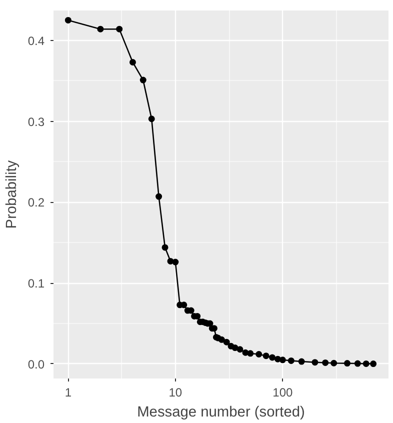  I want to click on y-axis-title: Probability, so click(12, 194).